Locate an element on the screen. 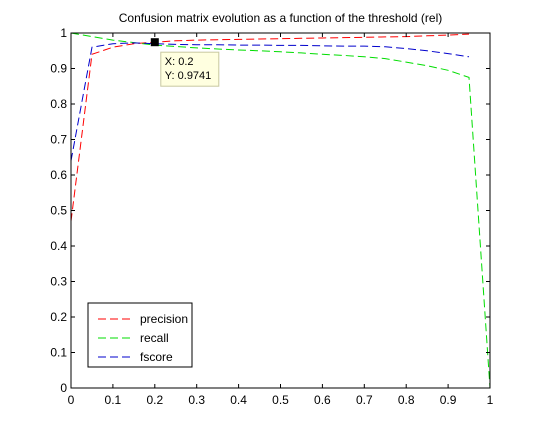 The height and width of the screenshot is (436, 543). y-tick-label: 0.7 is located at coordinates (58, 140).